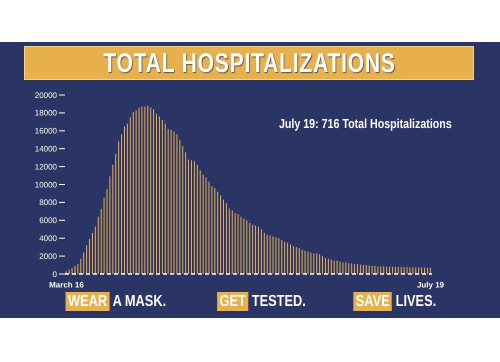  What do you see at coordinates (48, 221) in the screenshot?
I see `y-tick-label: 6000` at bounding box center [48, 221].